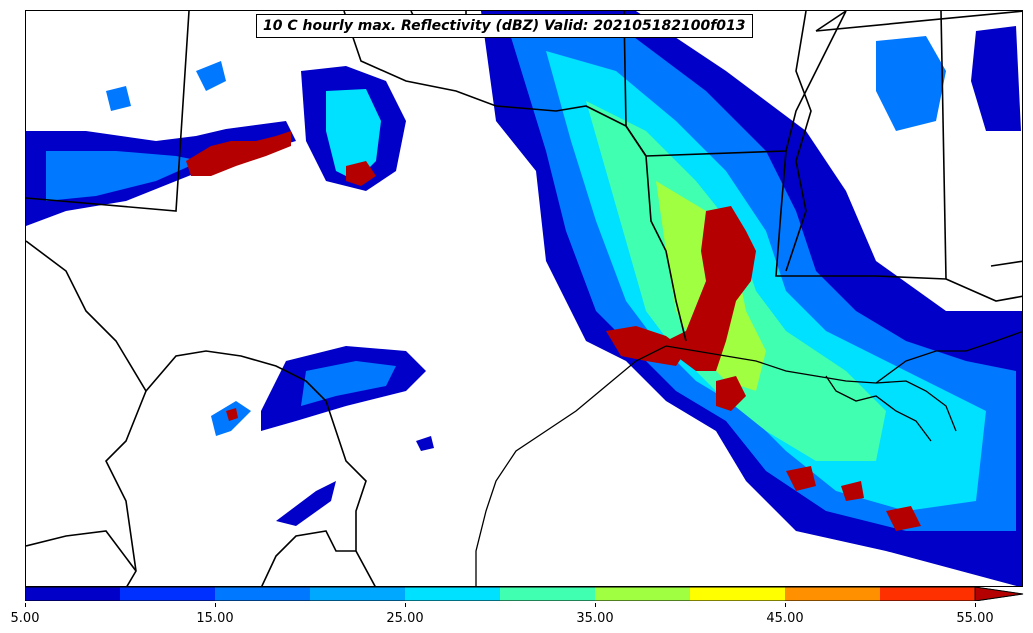 The image size is (1033, 633). I want to click on colorbar, so click(524, 594).